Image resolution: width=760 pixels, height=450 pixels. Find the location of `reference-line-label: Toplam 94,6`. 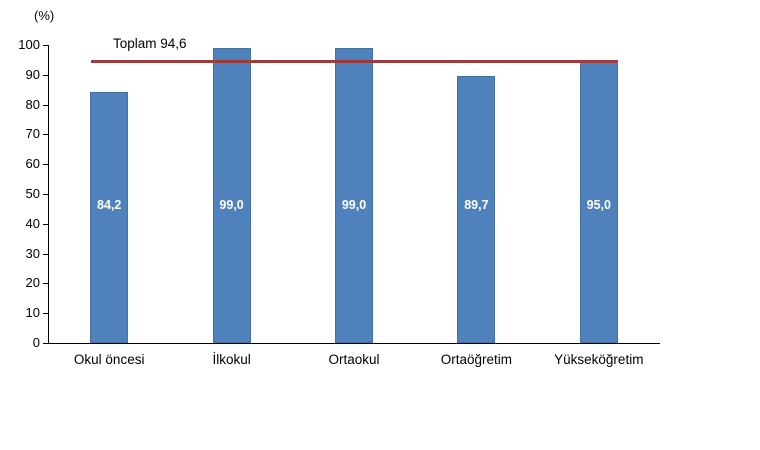

reference-line-label: Toplam 94,6 is located at coordinates (150, 44).